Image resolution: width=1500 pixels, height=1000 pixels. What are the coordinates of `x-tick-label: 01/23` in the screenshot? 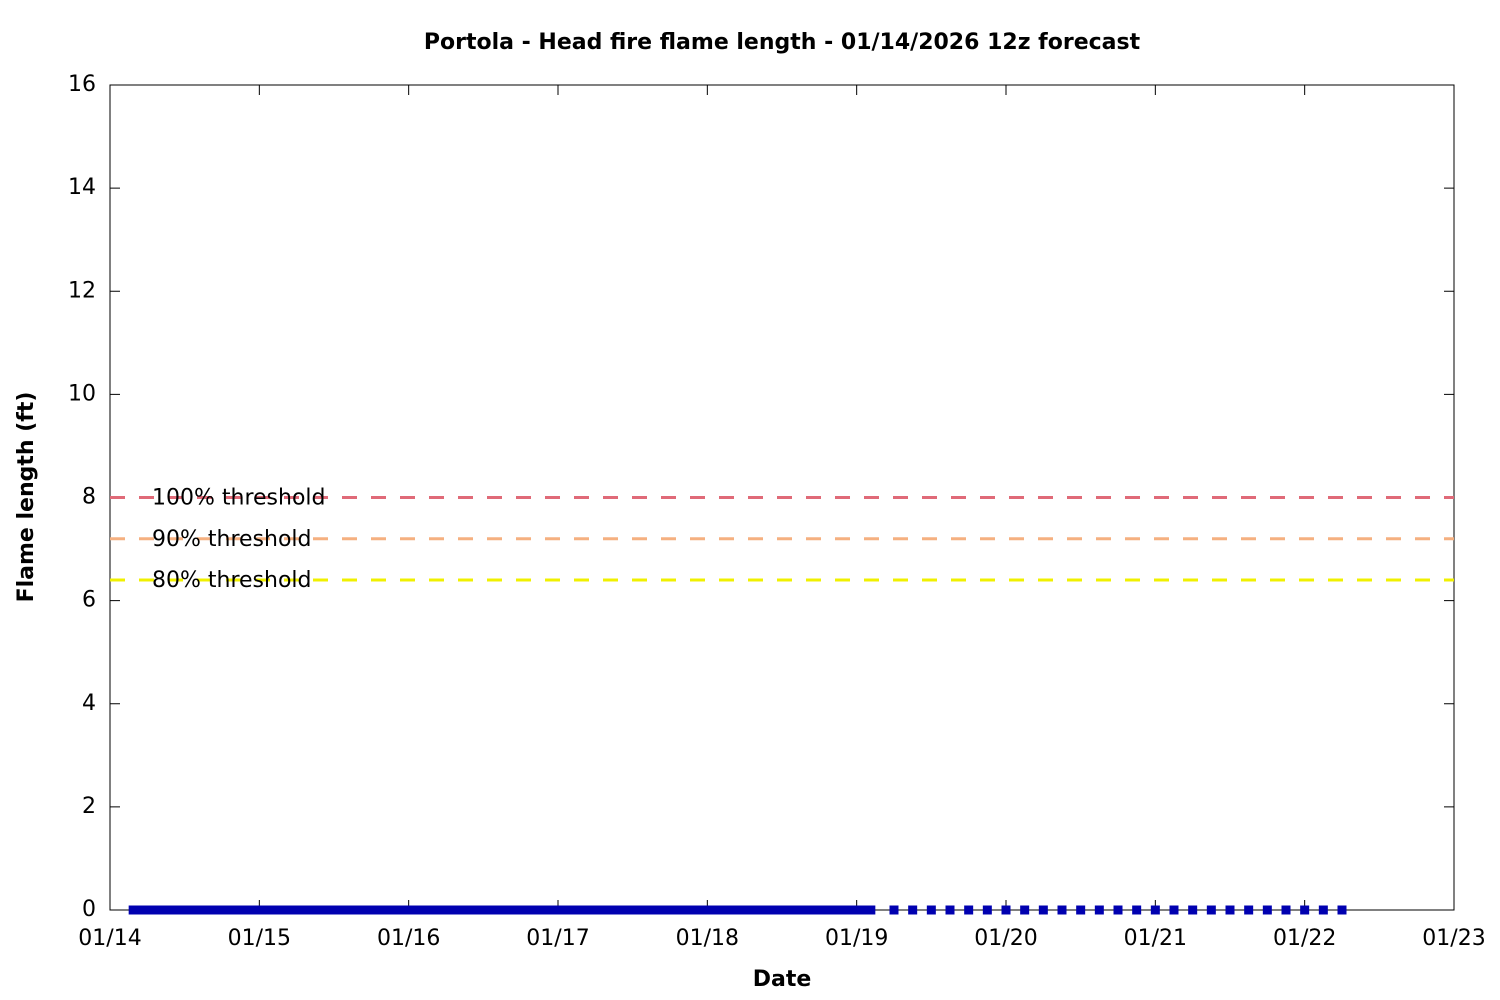 It's located at (1453, 938).